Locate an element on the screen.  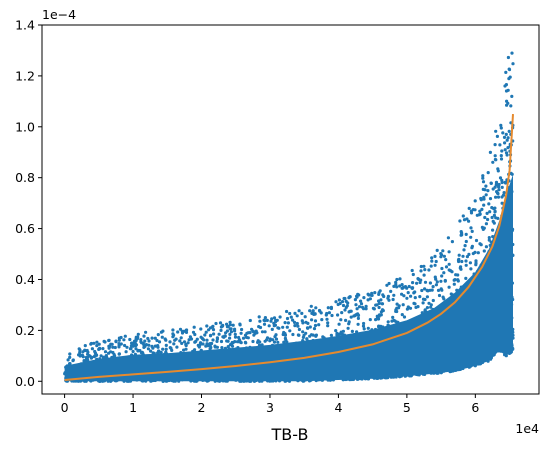
x-axis-label: TB-B is located at coordinates (290, 434).